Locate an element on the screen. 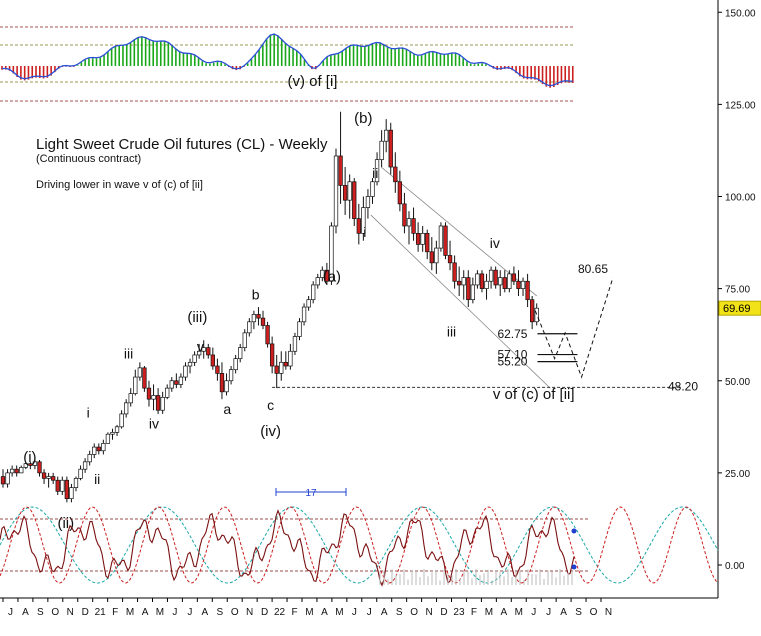 This screenshot has width=761, height=636. wave-label: ii is located at coordinates (97, 479).